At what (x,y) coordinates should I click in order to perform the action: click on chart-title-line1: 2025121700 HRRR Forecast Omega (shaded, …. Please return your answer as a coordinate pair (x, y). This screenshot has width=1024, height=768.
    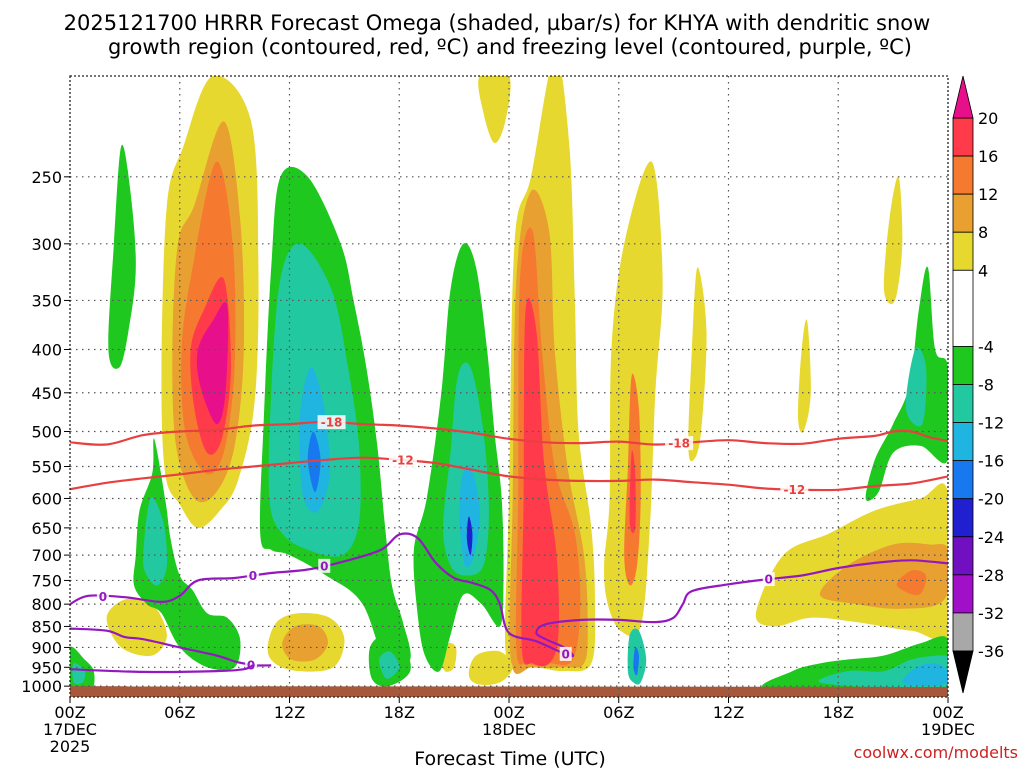
    Looking at the image, I should click on (497, 23).